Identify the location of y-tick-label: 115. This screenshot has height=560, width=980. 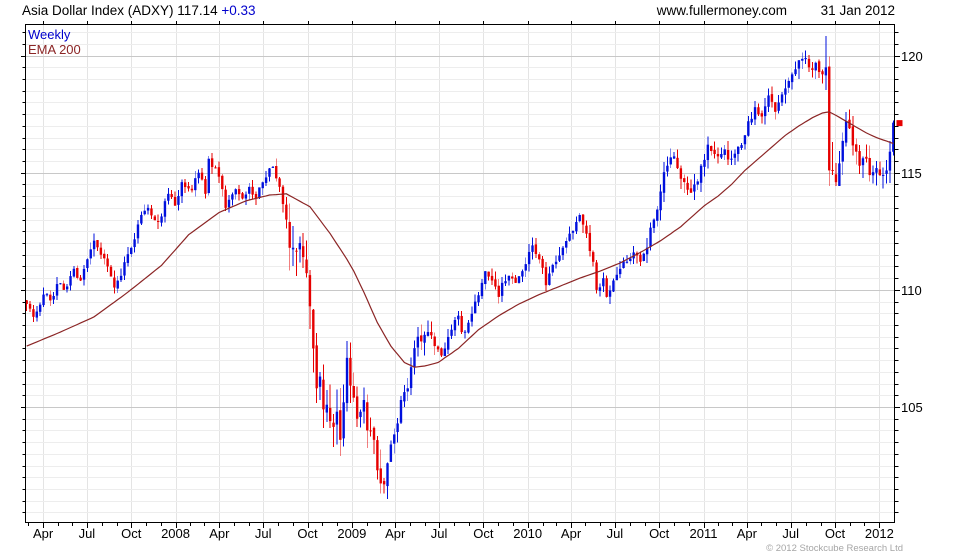
(911, 173).